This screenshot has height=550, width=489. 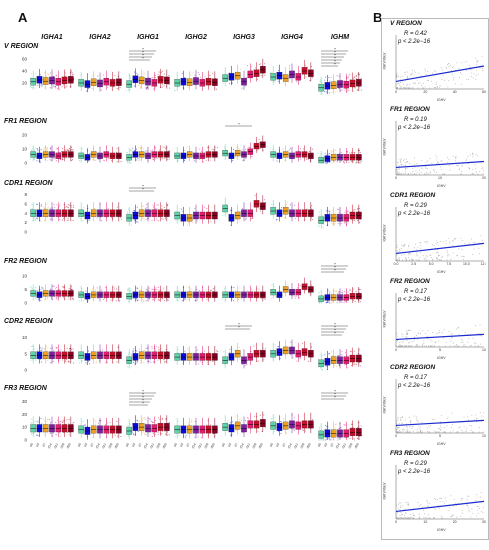 I want to click on scatter-title: CDR1 REGION, so click(x=413, y=195).